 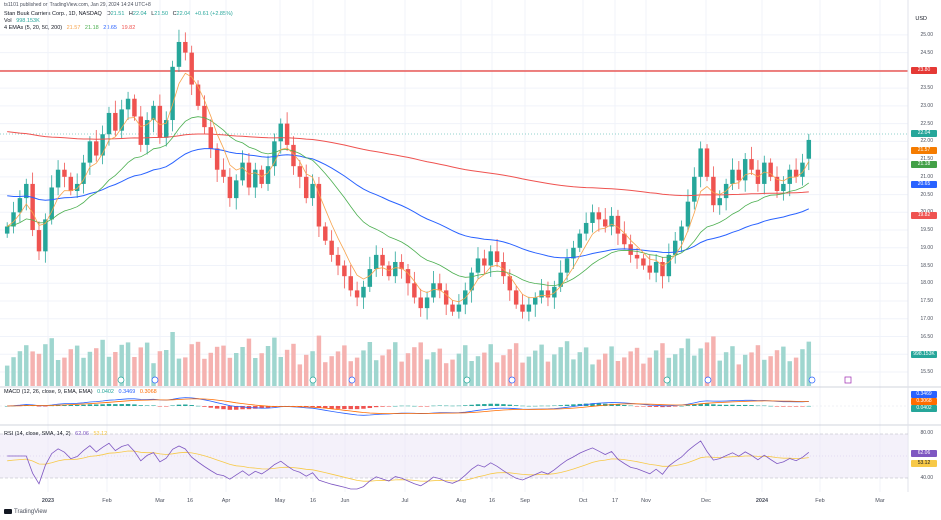 What do you see at coordinates (848, 380) in the screenshot?
I see `future-event-marker-icon` at bounding box center [848, 380].